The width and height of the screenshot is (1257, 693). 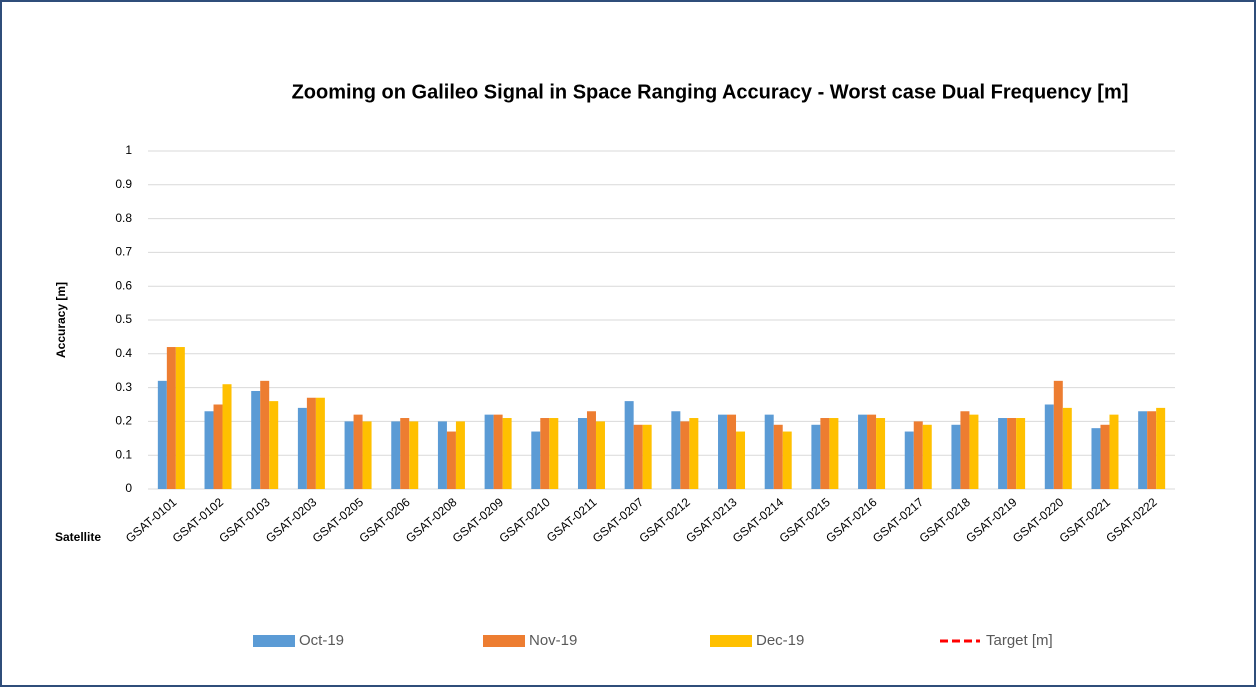 I want to click on legend-label: Nov-19, so click(x=553, y=640).